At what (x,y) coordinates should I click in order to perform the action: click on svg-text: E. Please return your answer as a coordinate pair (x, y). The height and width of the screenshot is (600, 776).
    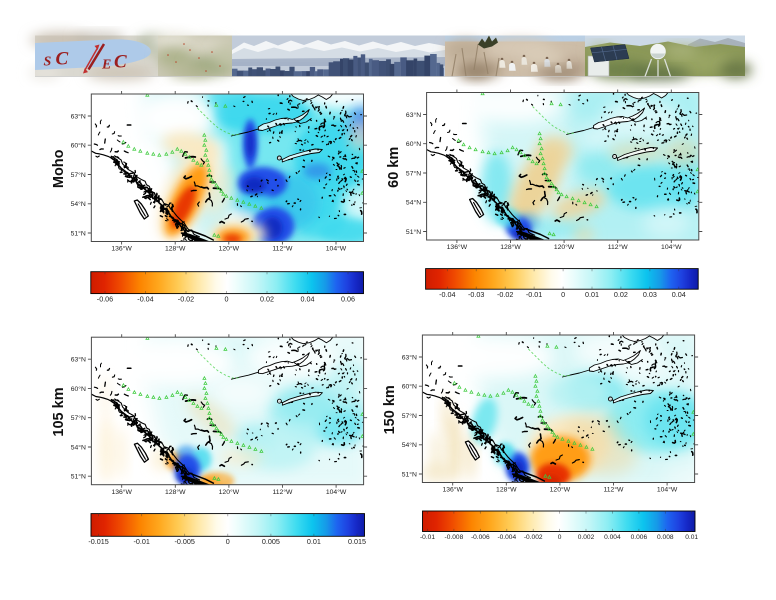
    Looking at the image, I should click on (106, 65).